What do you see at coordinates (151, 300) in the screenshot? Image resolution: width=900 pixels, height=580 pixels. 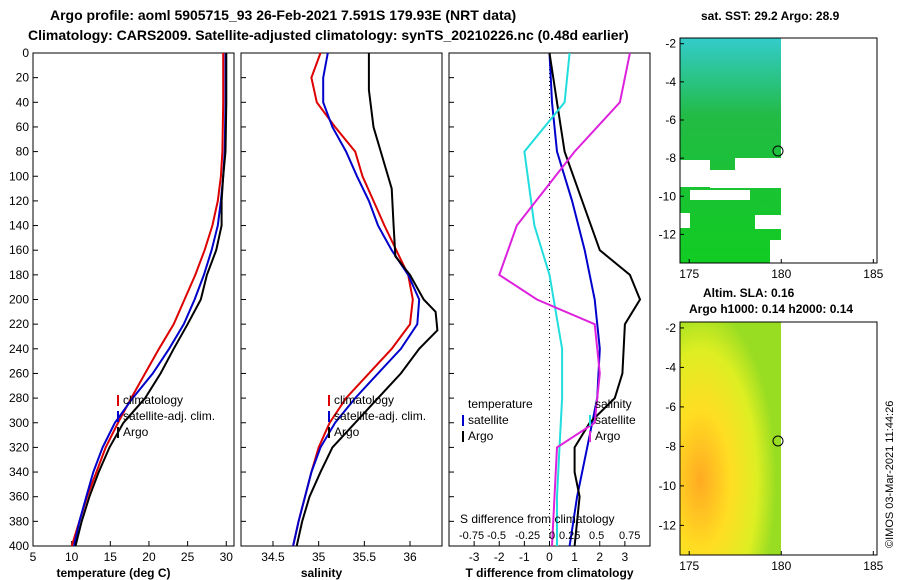 I see `series-line-argo` at bounding box center [151, 300].